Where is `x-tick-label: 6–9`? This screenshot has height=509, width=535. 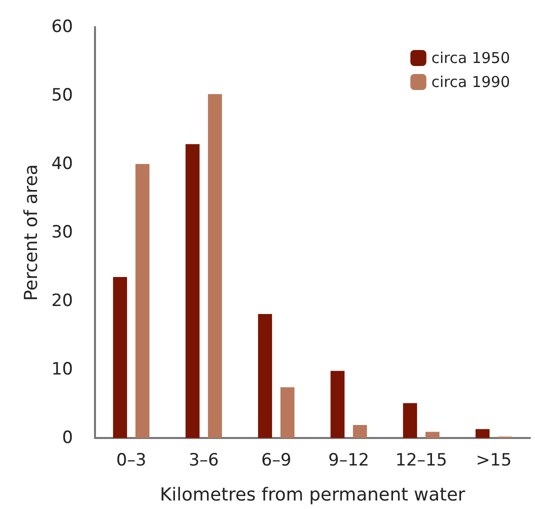 x-tick-label: 6–9 is located at coordinates (276, 460).